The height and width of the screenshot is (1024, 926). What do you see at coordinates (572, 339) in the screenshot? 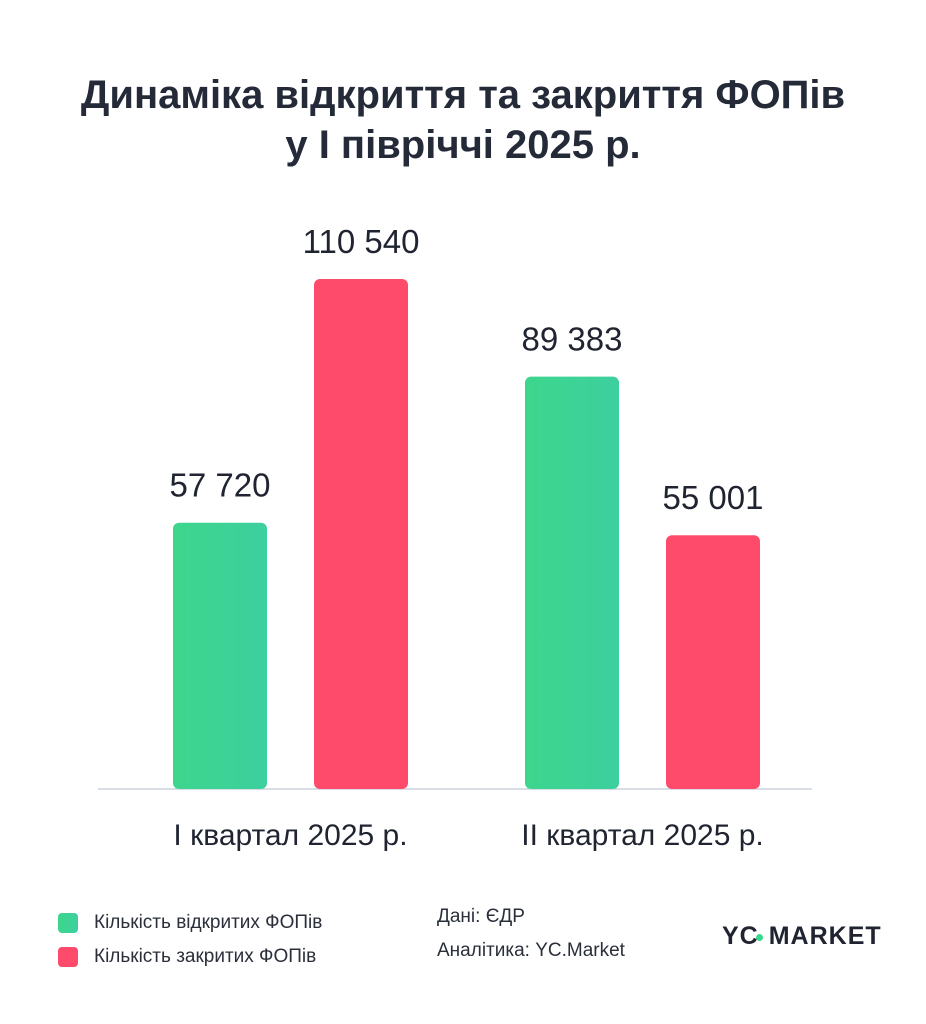
I see `data-label-opened-q2: 89 383` at bounding box center [572, 339].